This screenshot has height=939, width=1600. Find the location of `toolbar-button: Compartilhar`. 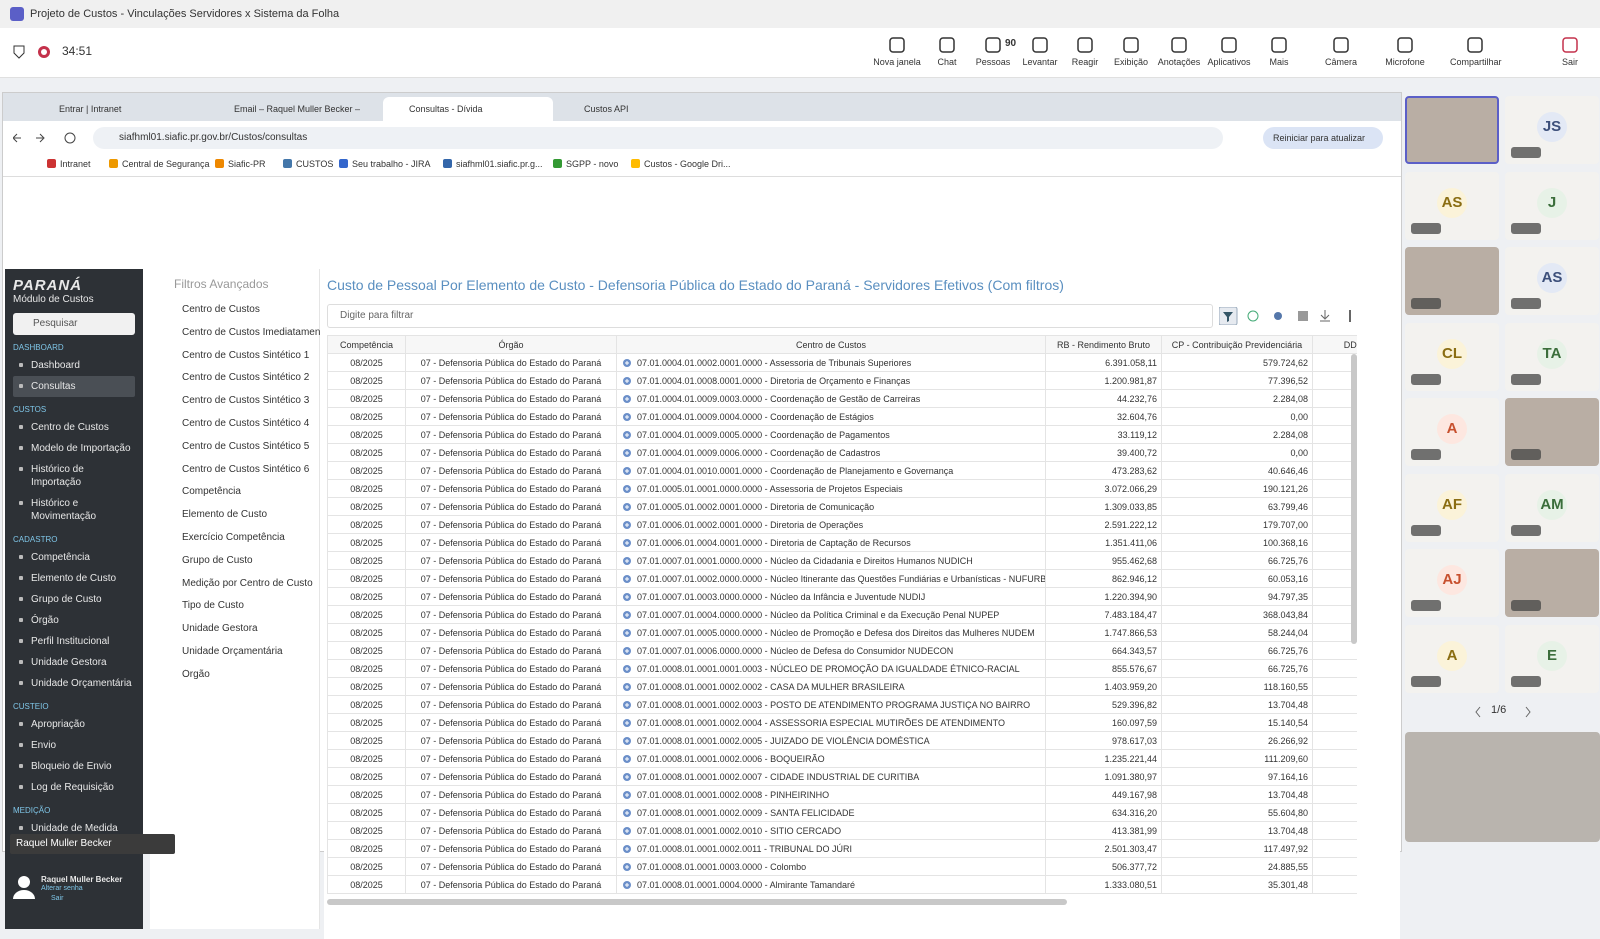

toolbar-button: Compartilhar is located at coordinates (1475, 51).